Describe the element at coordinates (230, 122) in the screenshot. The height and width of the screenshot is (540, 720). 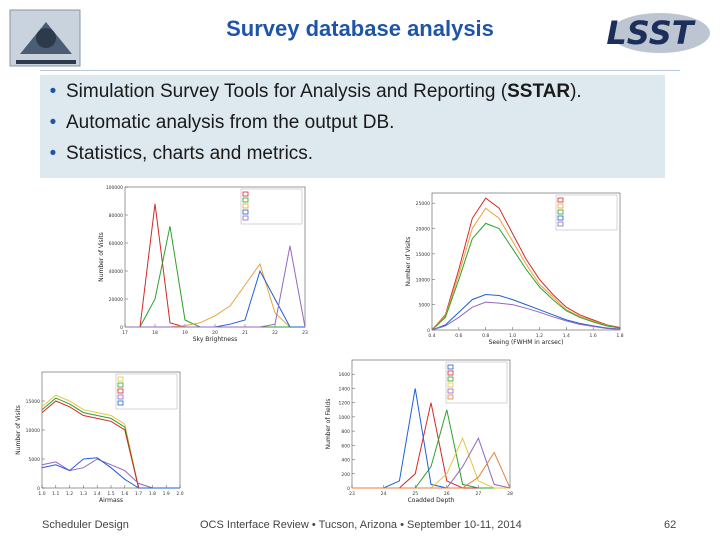
I see `bullet-text: Automatic analysis from the output DB.` at that location.